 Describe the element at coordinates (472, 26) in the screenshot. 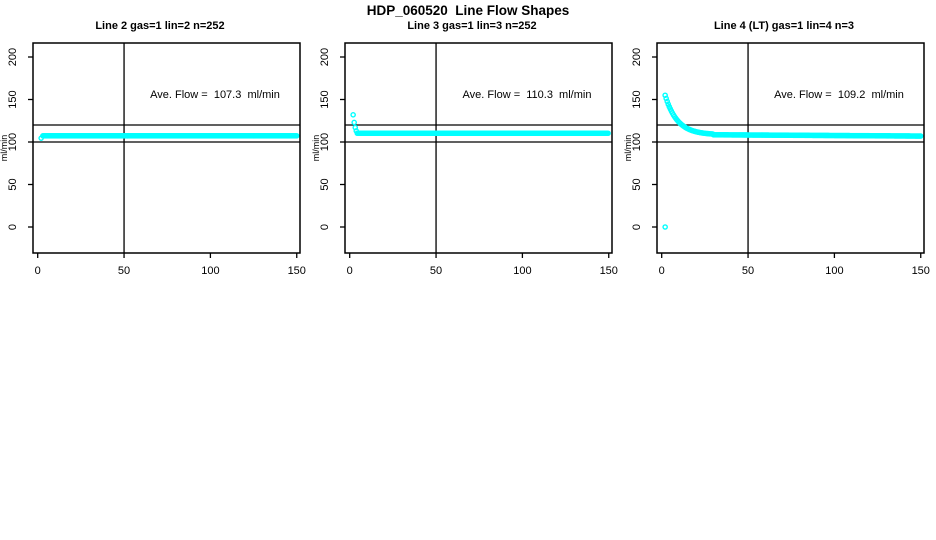

I see `panel-title-line-3: Line 3 gas=1 lin=3 n=252` at that location.